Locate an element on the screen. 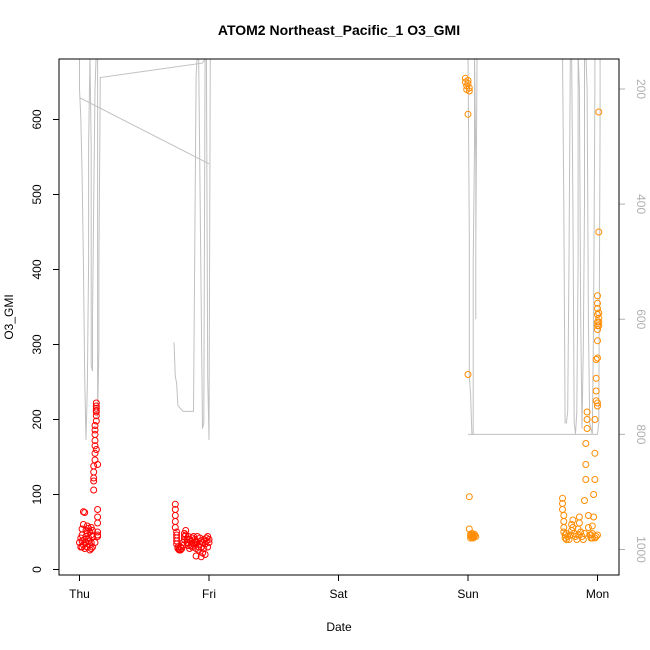  x-tick-label: Mon is located at coordinates (597, 594).